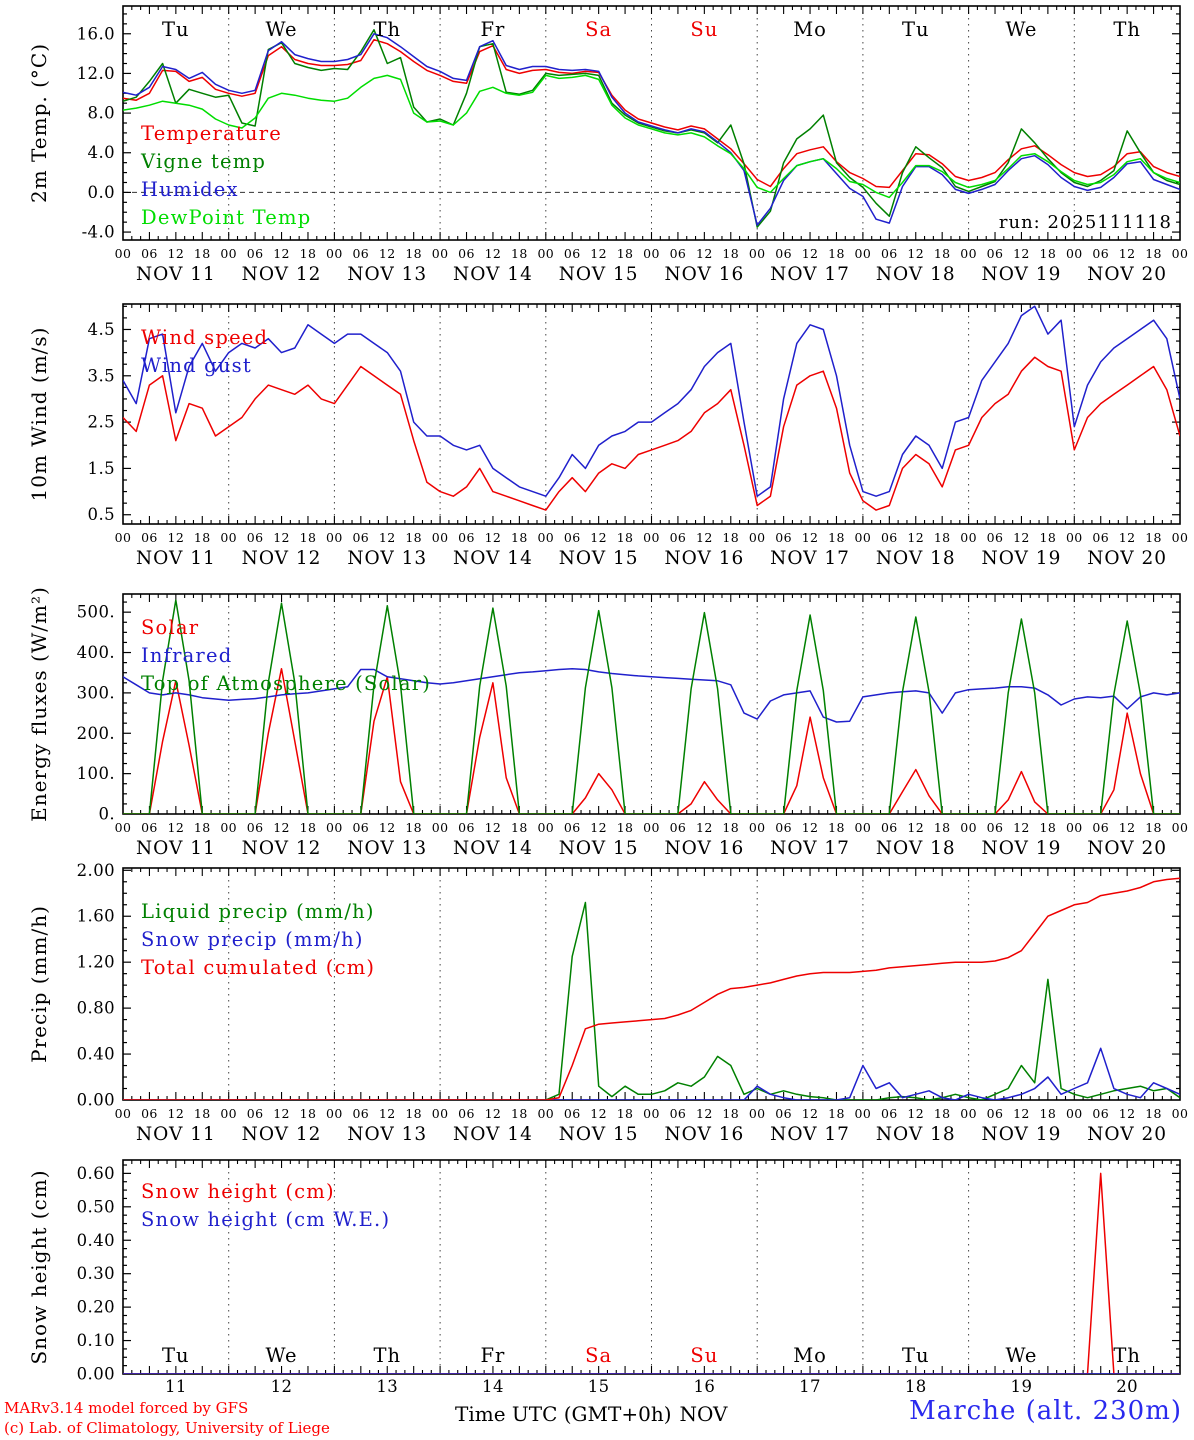  Describe the element at coordinates (190, 189) in the screenshot. I see `legend-humidex: Humidex` at that location.